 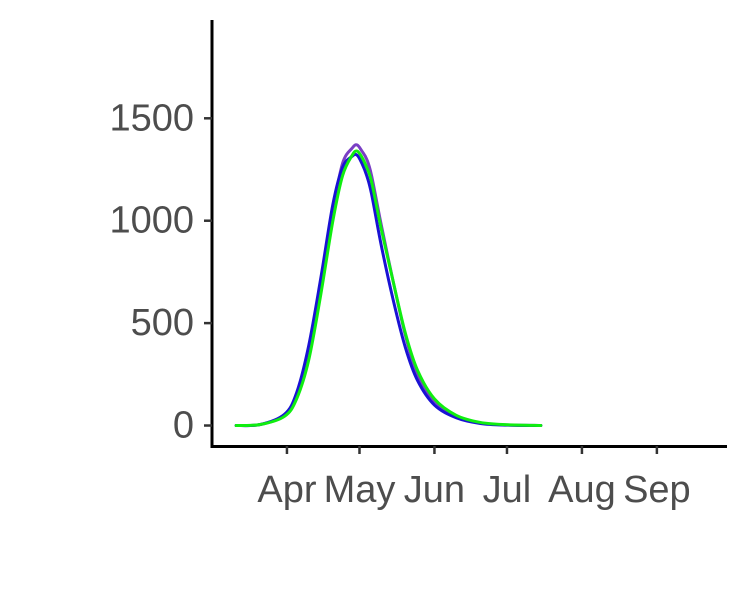 I want to click on x-tick-label: Apr, so click(x=286, y=490).